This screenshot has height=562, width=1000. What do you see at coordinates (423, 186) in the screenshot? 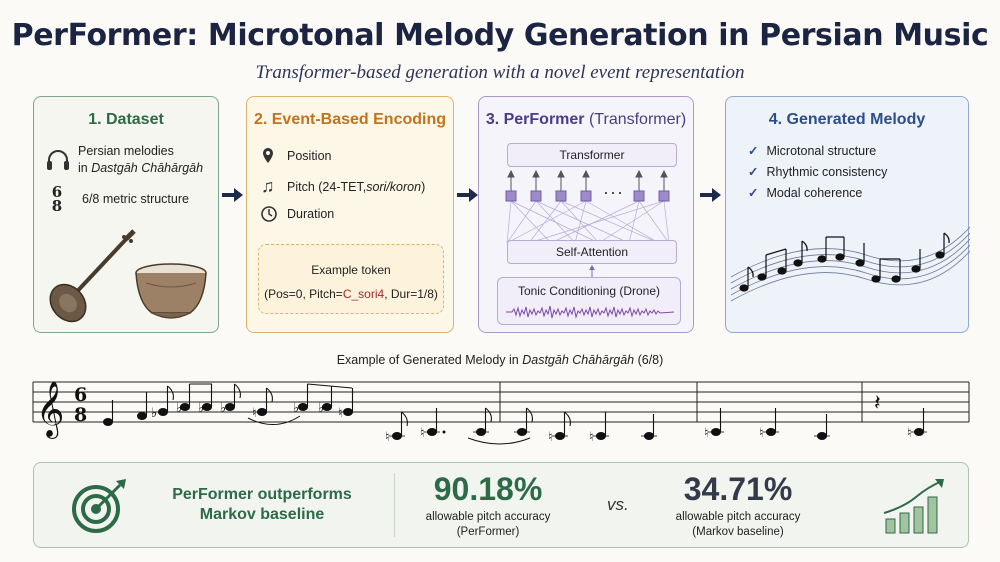
I see `encoding-pitch-suffix: )` at bounding box center [423, 186].